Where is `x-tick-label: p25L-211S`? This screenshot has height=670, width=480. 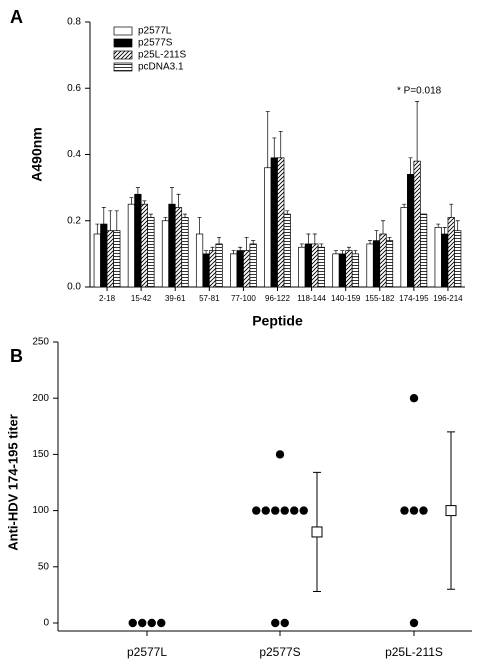
x-tick-label: p25L-211S is located at coordinates (414, 652).